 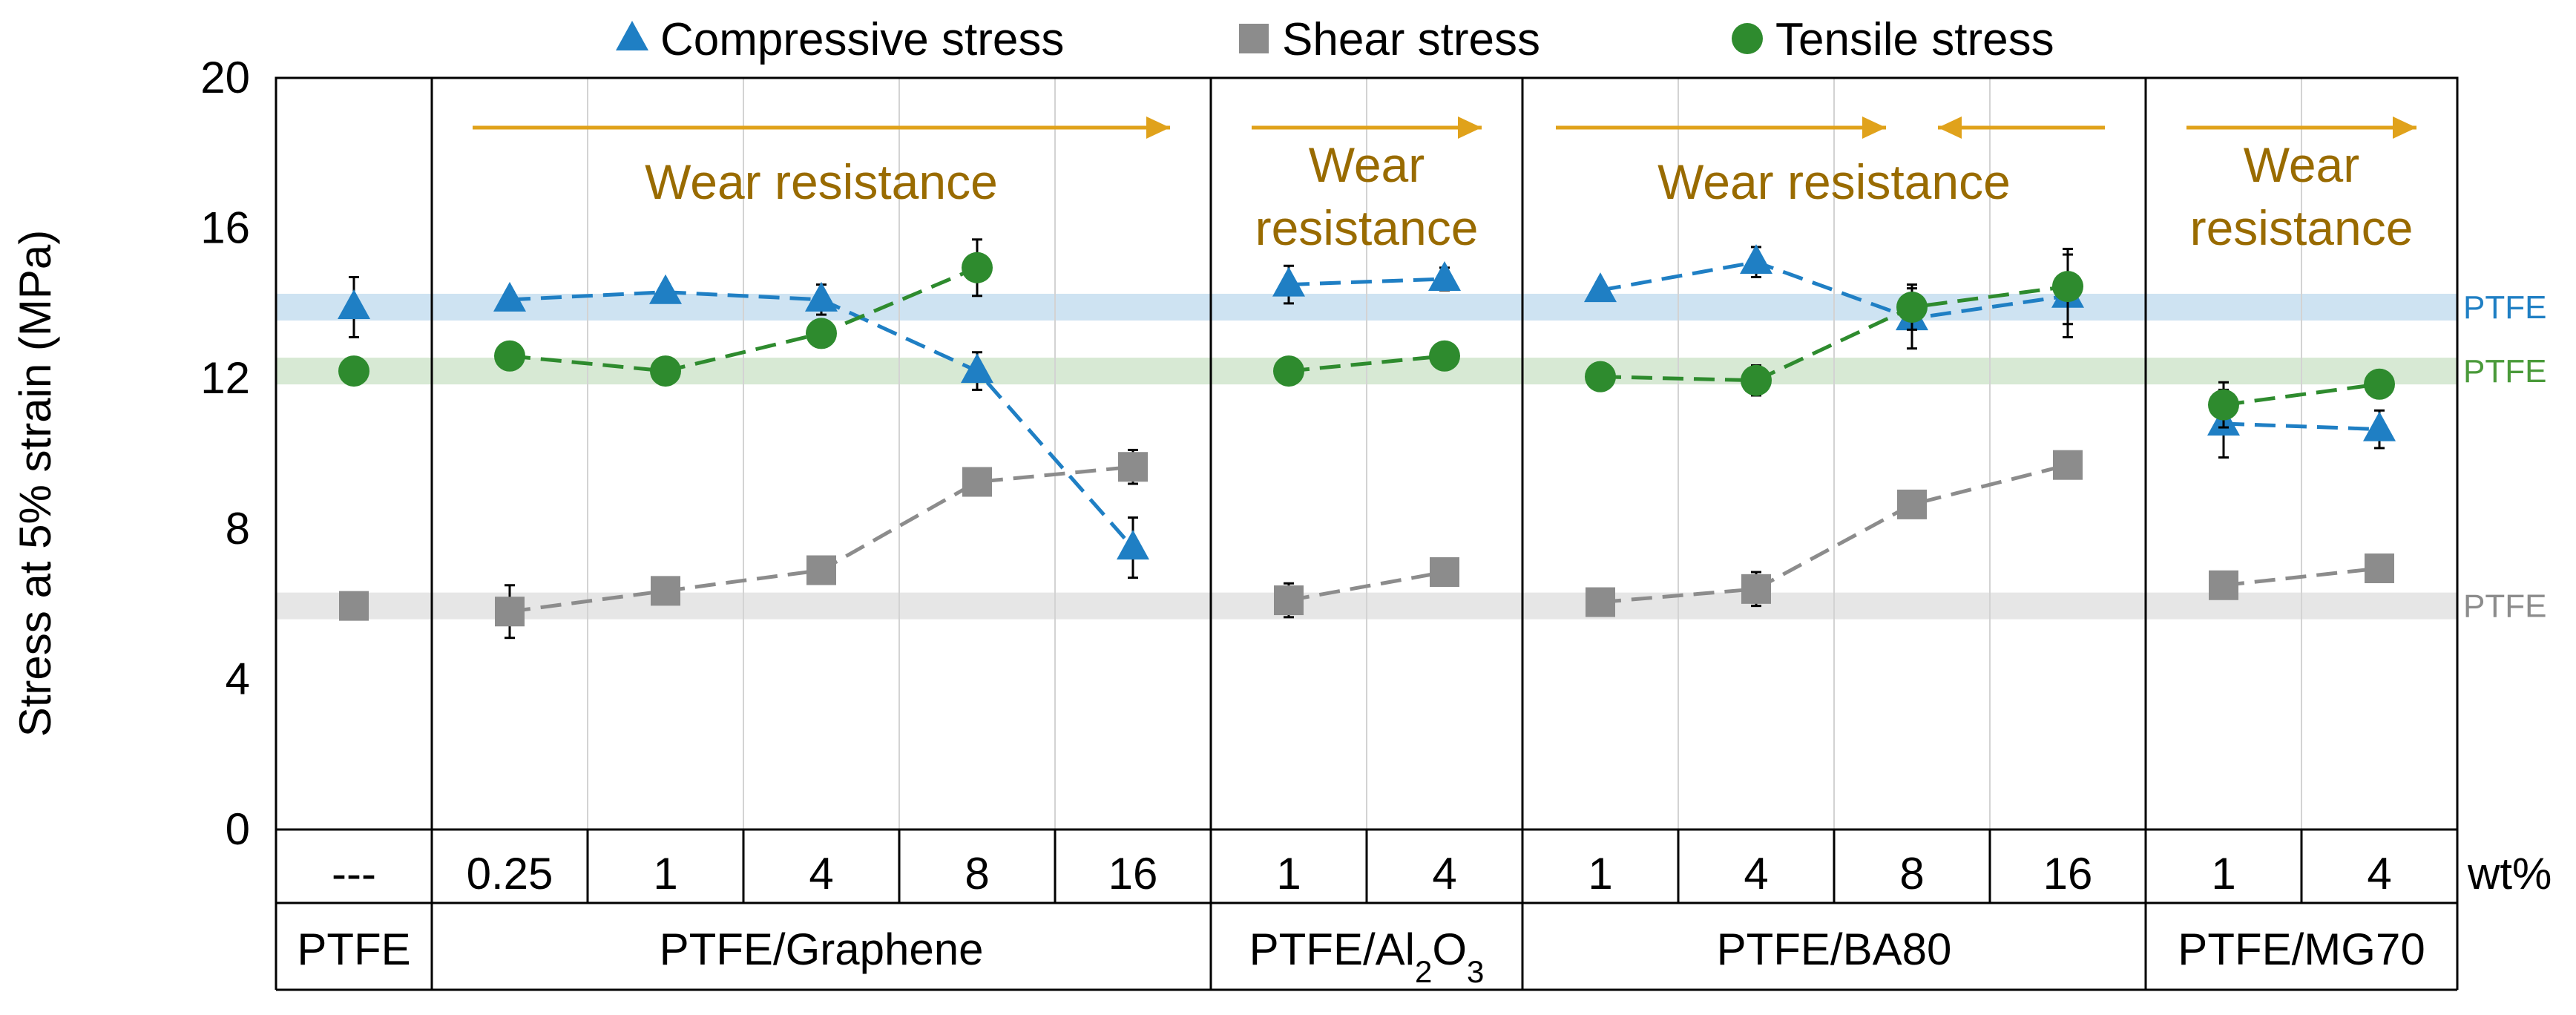 I want to click on group-label: PTFE/Graphene, so click(x=822, y=949).